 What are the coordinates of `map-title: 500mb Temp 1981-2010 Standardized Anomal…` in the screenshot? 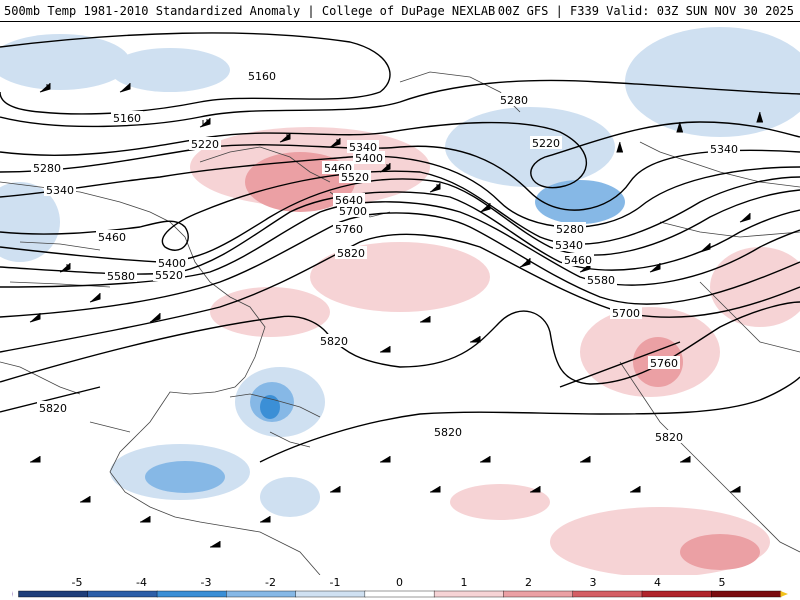 It's located at (250, 11).